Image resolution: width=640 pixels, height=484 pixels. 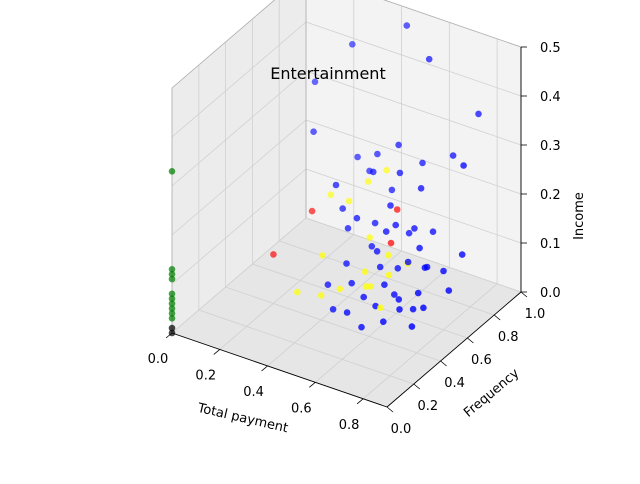 I want to click on y-tick-label: 0.6, so click(x=481, y=360).